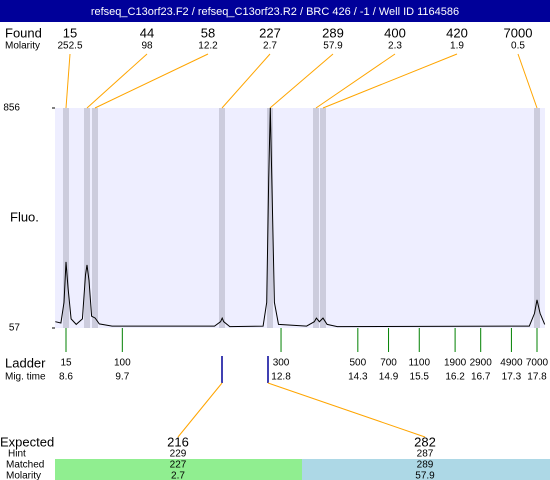  Describe the element at coordinates (23, 32) in the screenshot. I see `found-label: Found` at that location.